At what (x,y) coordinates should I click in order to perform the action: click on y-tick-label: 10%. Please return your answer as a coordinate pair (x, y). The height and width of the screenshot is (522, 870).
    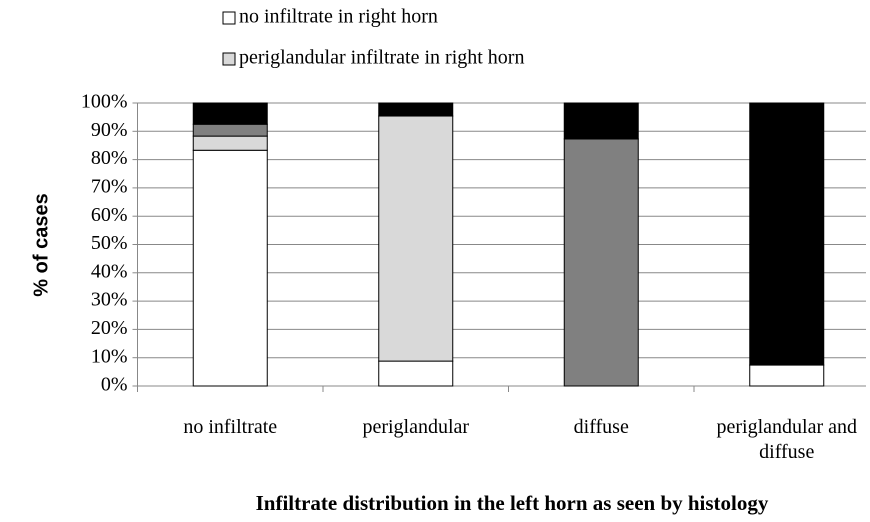
    Looking at the image, I should click on (109, 356).